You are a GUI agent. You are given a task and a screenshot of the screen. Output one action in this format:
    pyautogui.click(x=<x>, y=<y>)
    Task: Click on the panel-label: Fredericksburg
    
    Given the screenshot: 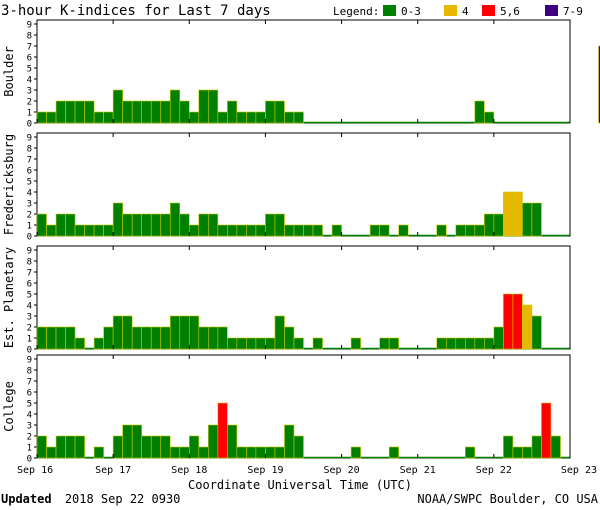 What is the action you would take?
    pyautogui.click(x=9, y=184)
    